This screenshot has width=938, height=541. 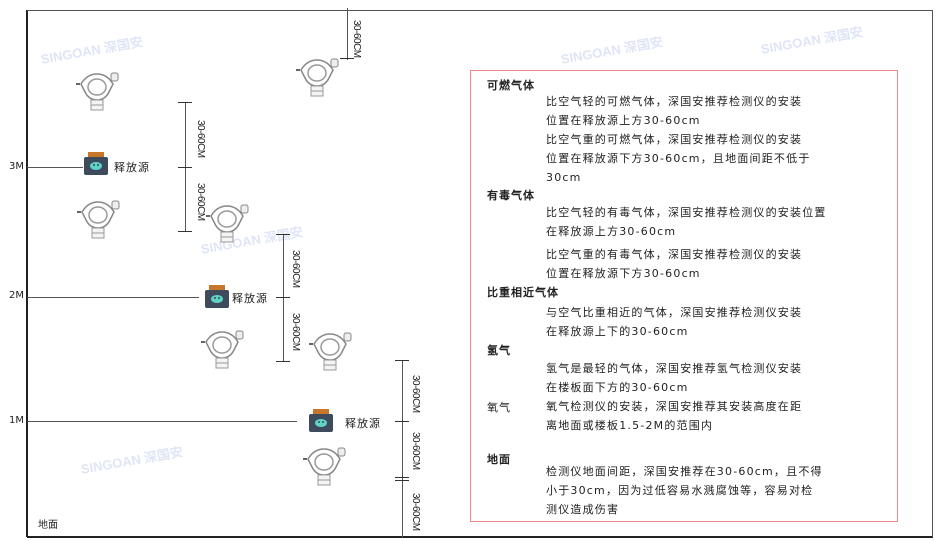 I want to click on ceiling-line, so click(x=480, y=10).